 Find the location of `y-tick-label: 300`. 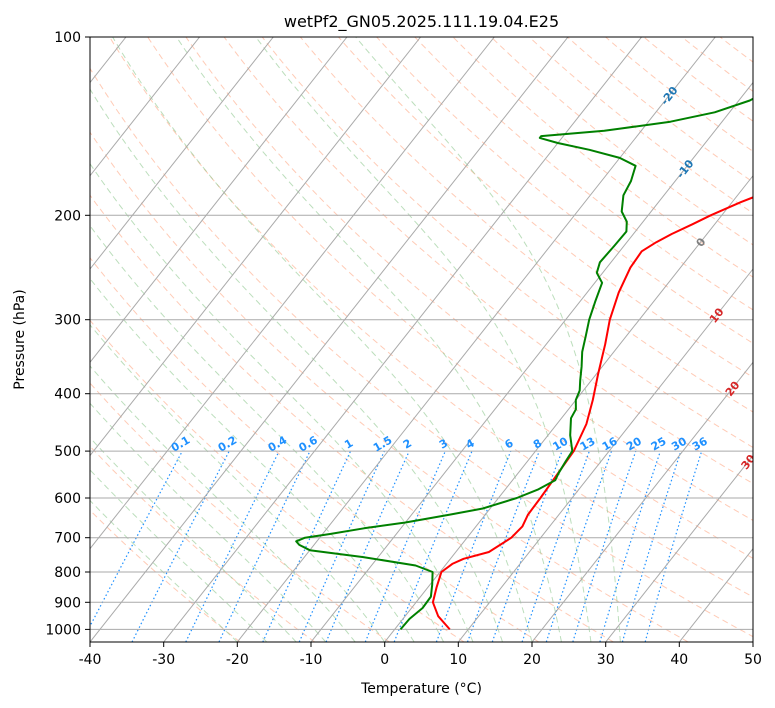

y-tick-label: 300 is located at coordinates (67, 321).